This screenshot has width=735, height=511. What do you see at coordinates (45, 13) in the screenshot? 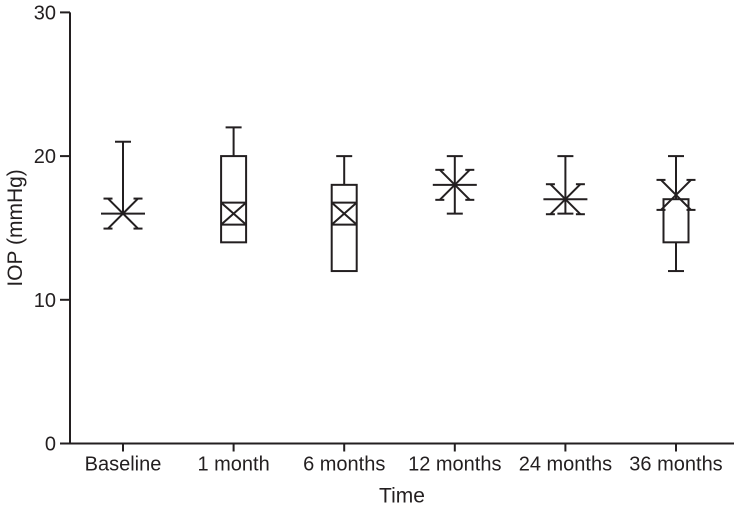
I see `y-tick-label: 30` at bounding box center [45, 13].